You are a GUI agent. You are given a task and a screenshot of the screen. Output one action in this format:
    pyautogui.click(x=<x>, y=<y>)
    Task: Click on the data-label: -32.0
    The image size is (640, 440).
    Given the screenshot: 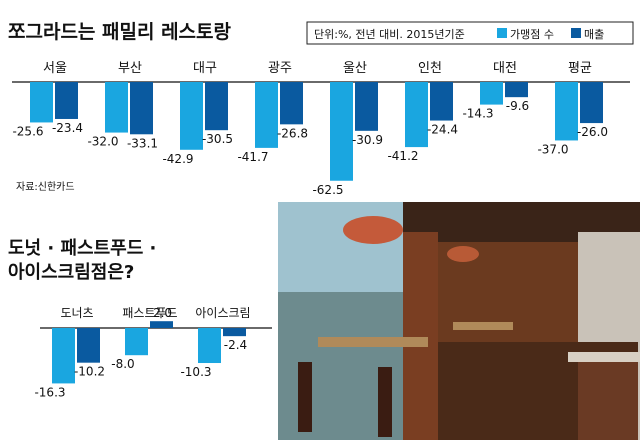 What is the action you would take?
    pyautogui.click(x=102, y=142)
    